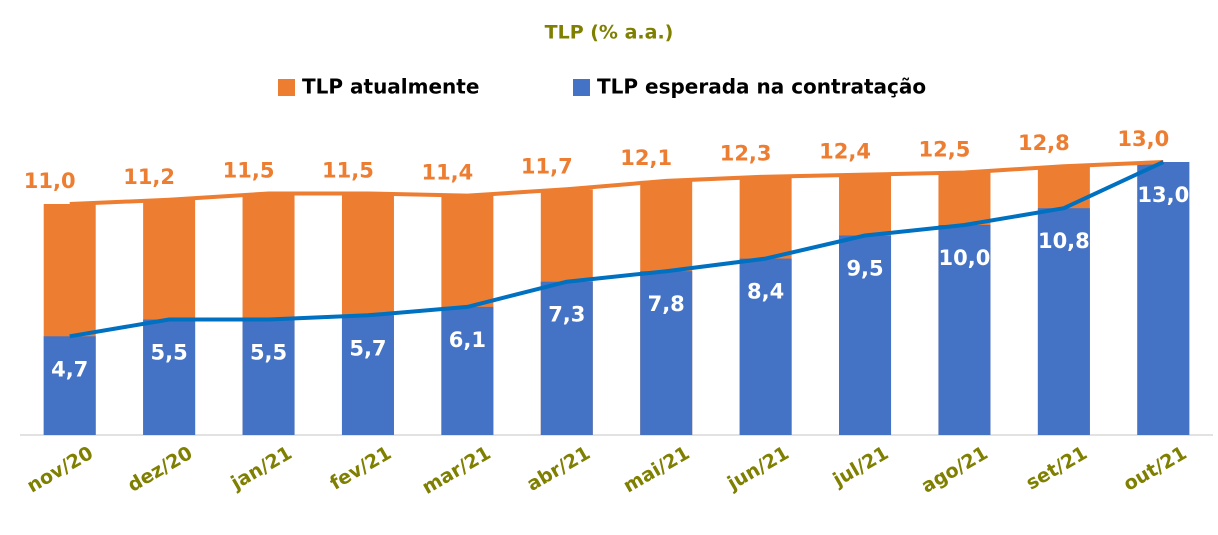 The height and width of the screenshot is (535, 1218). Describe the element at coordinates (360, 468) in the screenshot. I see `x-tick-label: fev/21` at that location.